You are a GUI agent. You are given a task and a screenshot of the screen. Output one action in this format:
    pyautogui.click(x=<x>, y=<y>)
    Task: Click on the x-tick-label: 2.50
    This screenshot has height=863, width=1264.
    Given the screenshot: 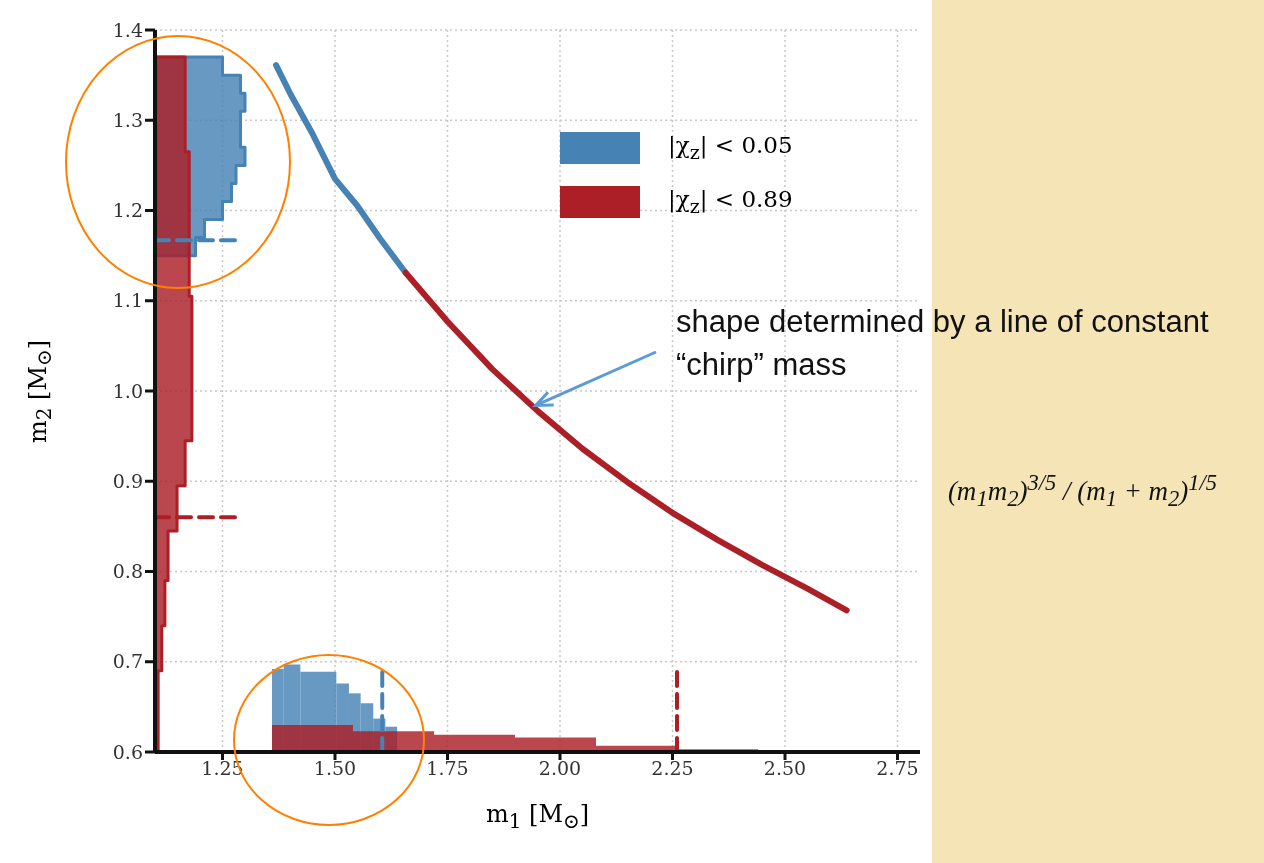 What is the action you would take?
    pyautogui.click(x=785, y=768)
    